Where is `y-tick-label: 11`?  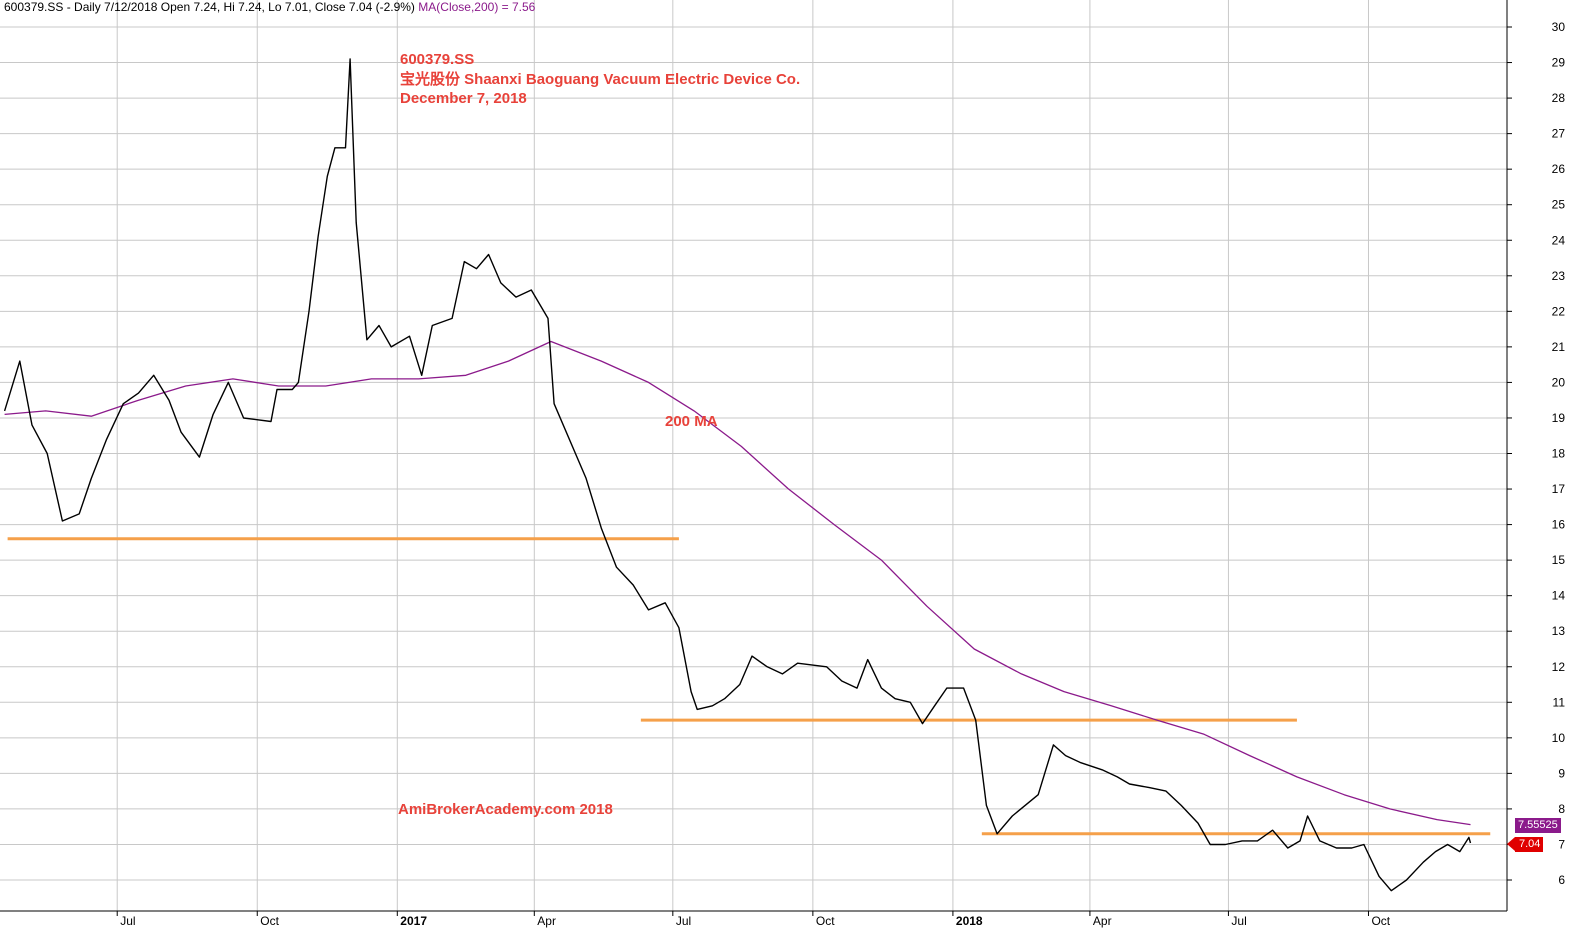
y-tick-label: 11 is located at coordinates (1559, 702).